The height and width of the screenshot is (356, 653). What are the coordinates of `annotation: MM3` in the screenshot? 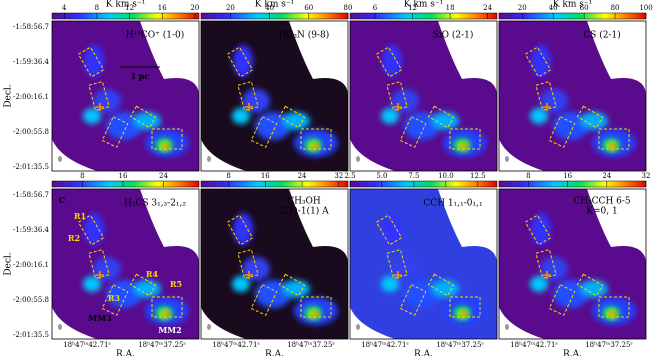 It's located at (100, 318).